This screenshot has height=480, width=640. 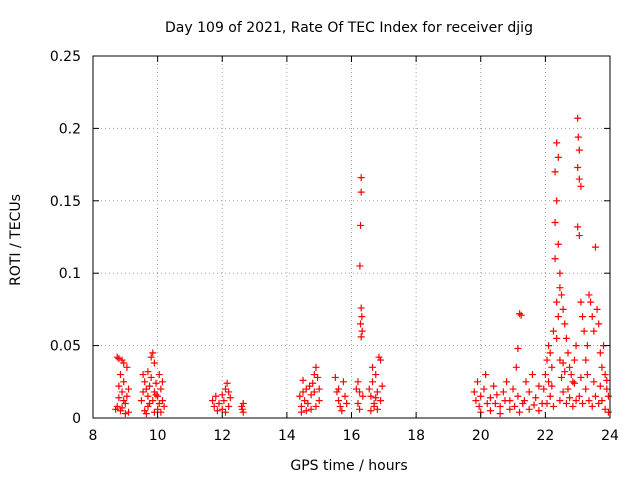 I want to click on y-axis-title: ROTI / TECUs, so click(x=16, y=240).